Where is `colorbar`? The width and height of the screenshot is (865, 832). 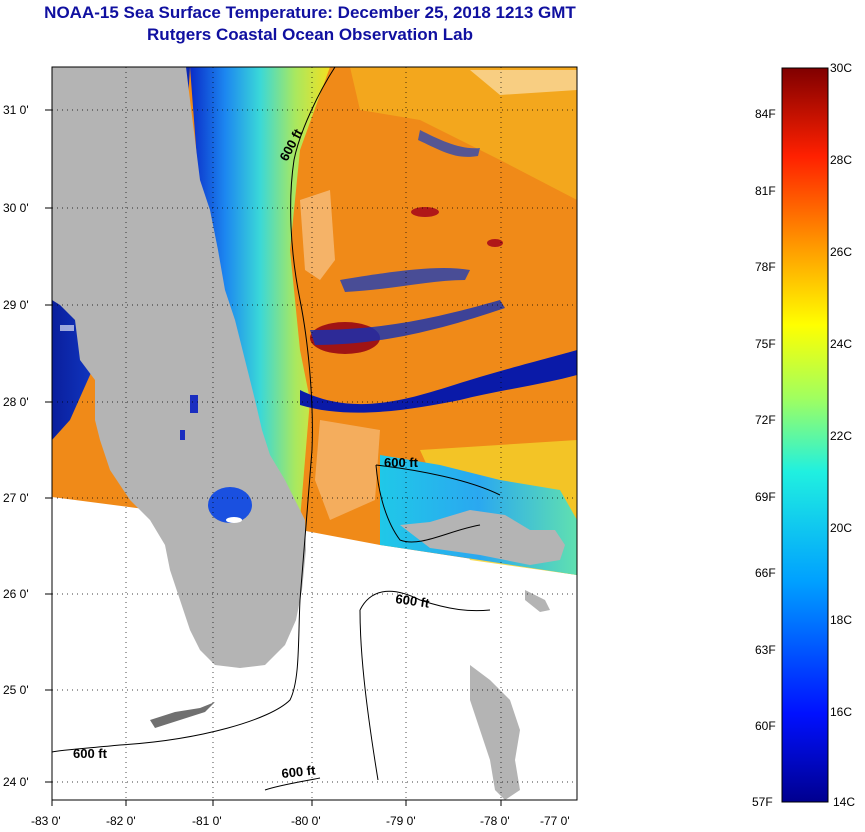
colorbar is located at coordinates (805, 435).